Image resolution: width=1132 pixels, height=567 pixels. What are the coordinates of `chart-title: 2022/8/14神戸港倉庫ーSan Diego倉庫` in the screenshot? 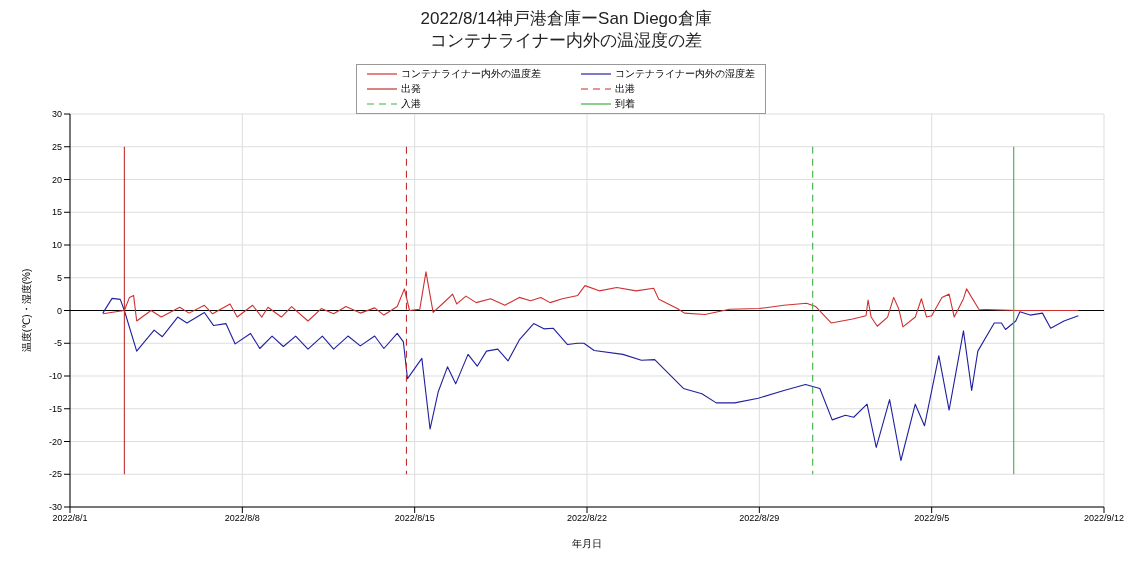 It's located at (566, 19).